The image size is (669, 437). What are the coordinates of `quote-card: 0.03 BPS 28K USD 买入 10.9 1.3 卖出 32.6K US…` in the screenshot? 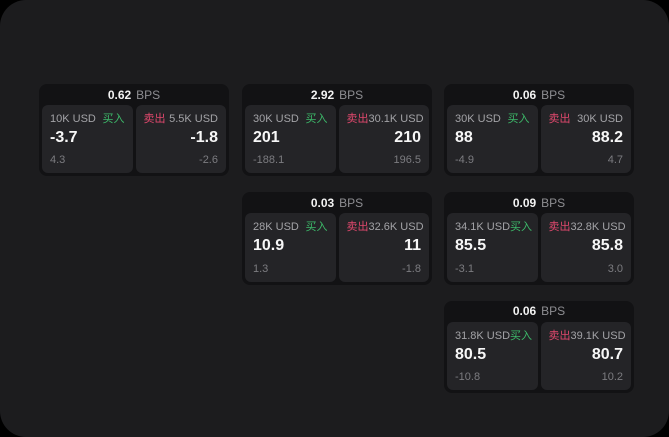 It's located at (337, 238).